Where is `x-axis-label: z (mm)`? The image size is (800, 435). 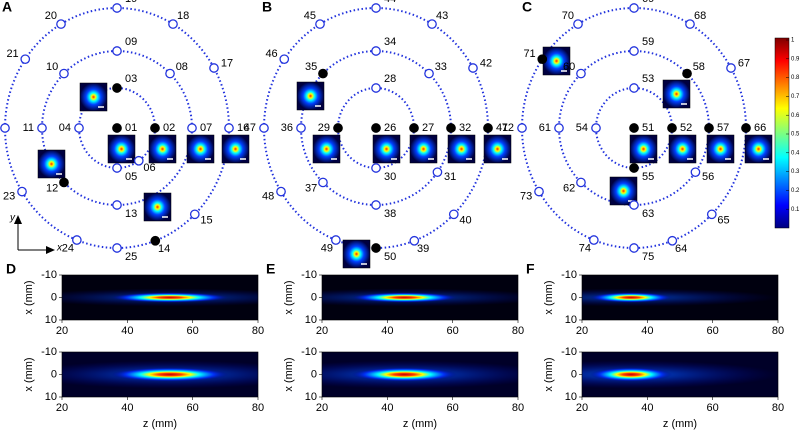
x-axis-label: z (mm) is located at coordinates (160, 424).